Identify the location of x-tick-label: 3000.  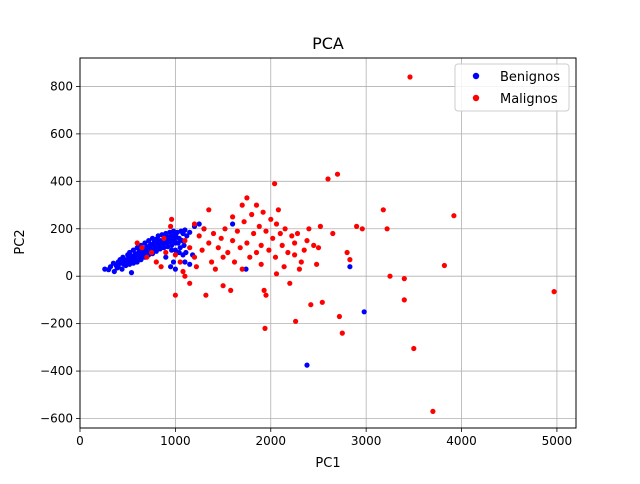
(366, 441).